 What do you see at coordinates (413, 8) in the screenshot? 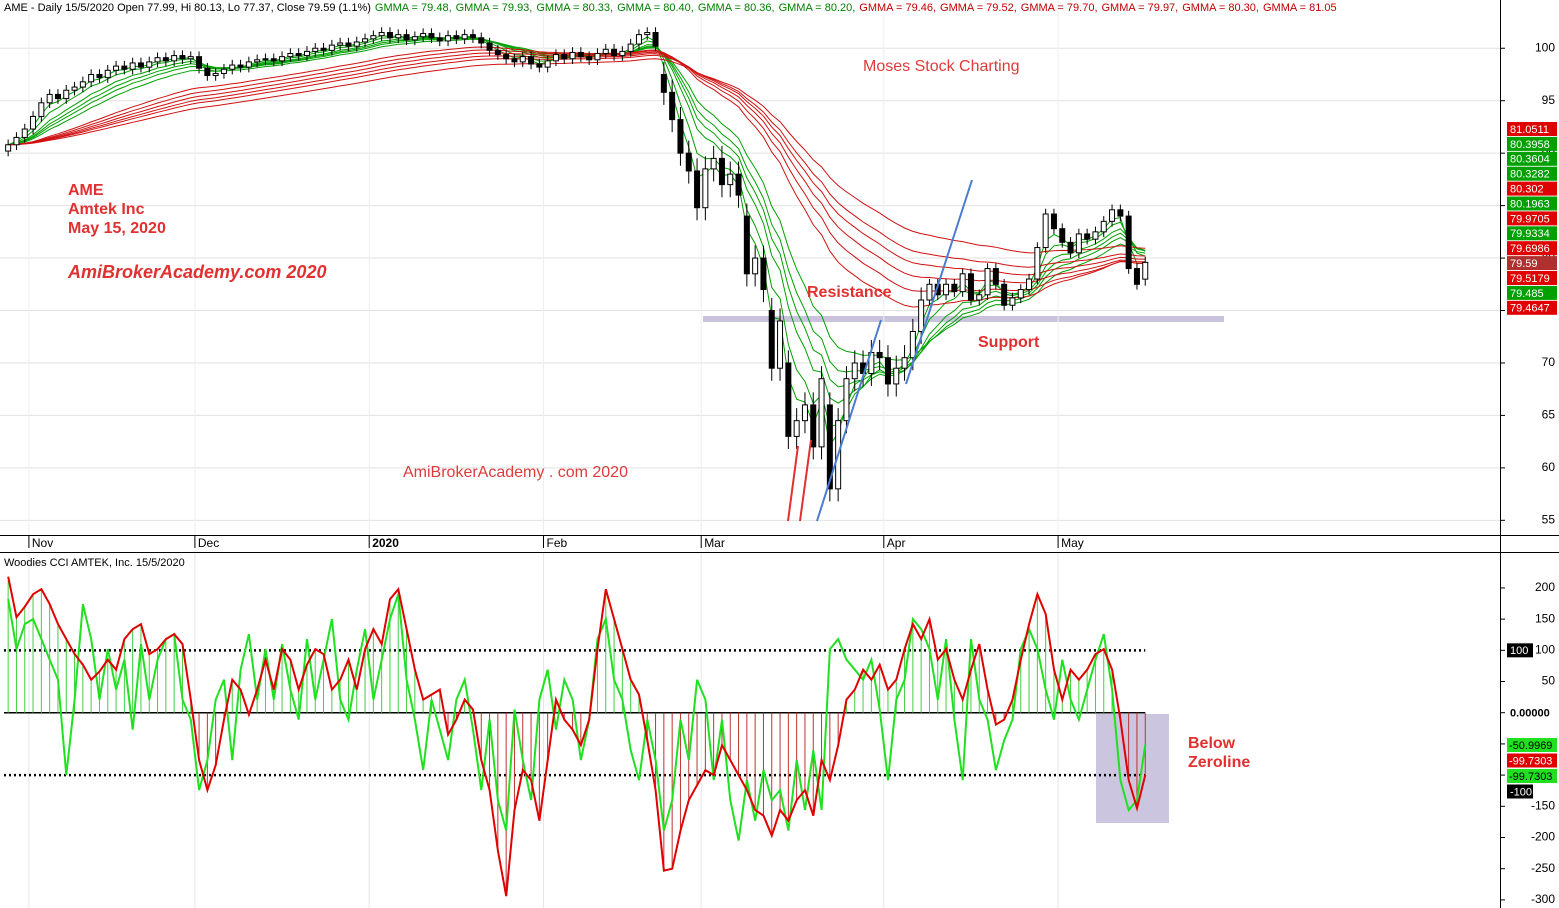
I see `legend-entry: GMMA = 79.48,` at bounding box center [413, 8].